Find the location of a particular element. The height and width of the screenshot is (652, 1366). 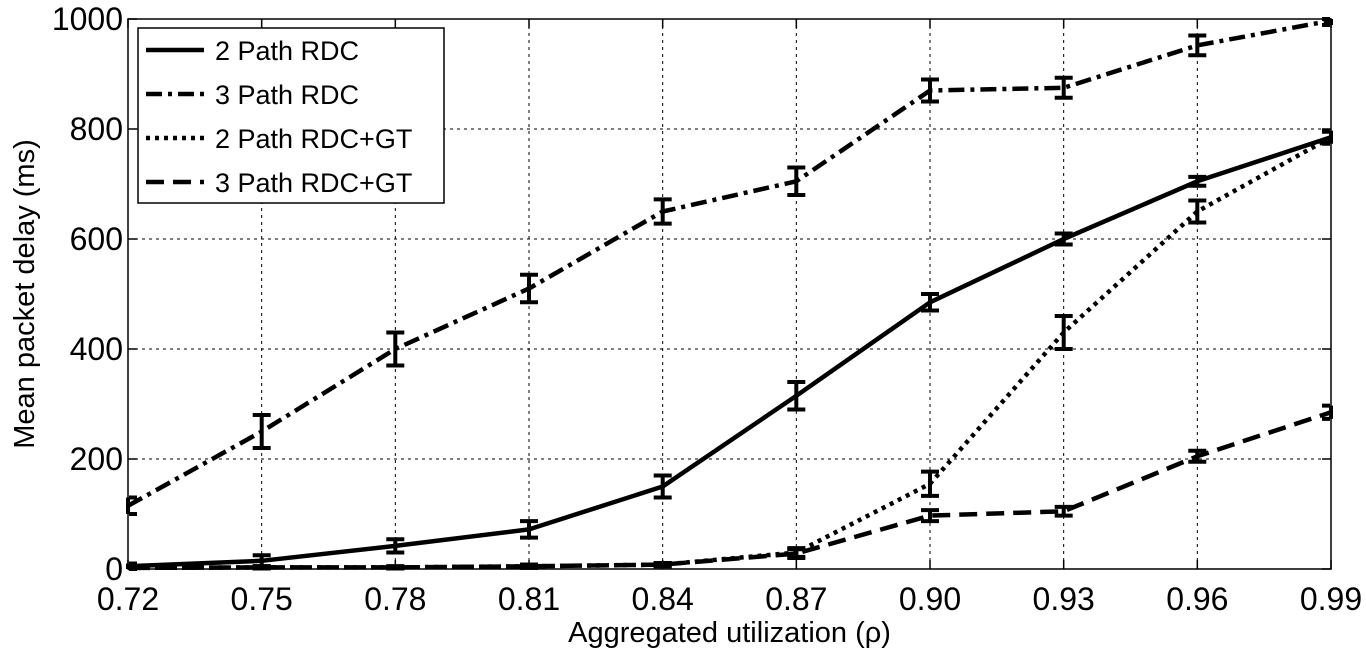

x-tick-label: 0.81 is located at coordinates (529, 599).